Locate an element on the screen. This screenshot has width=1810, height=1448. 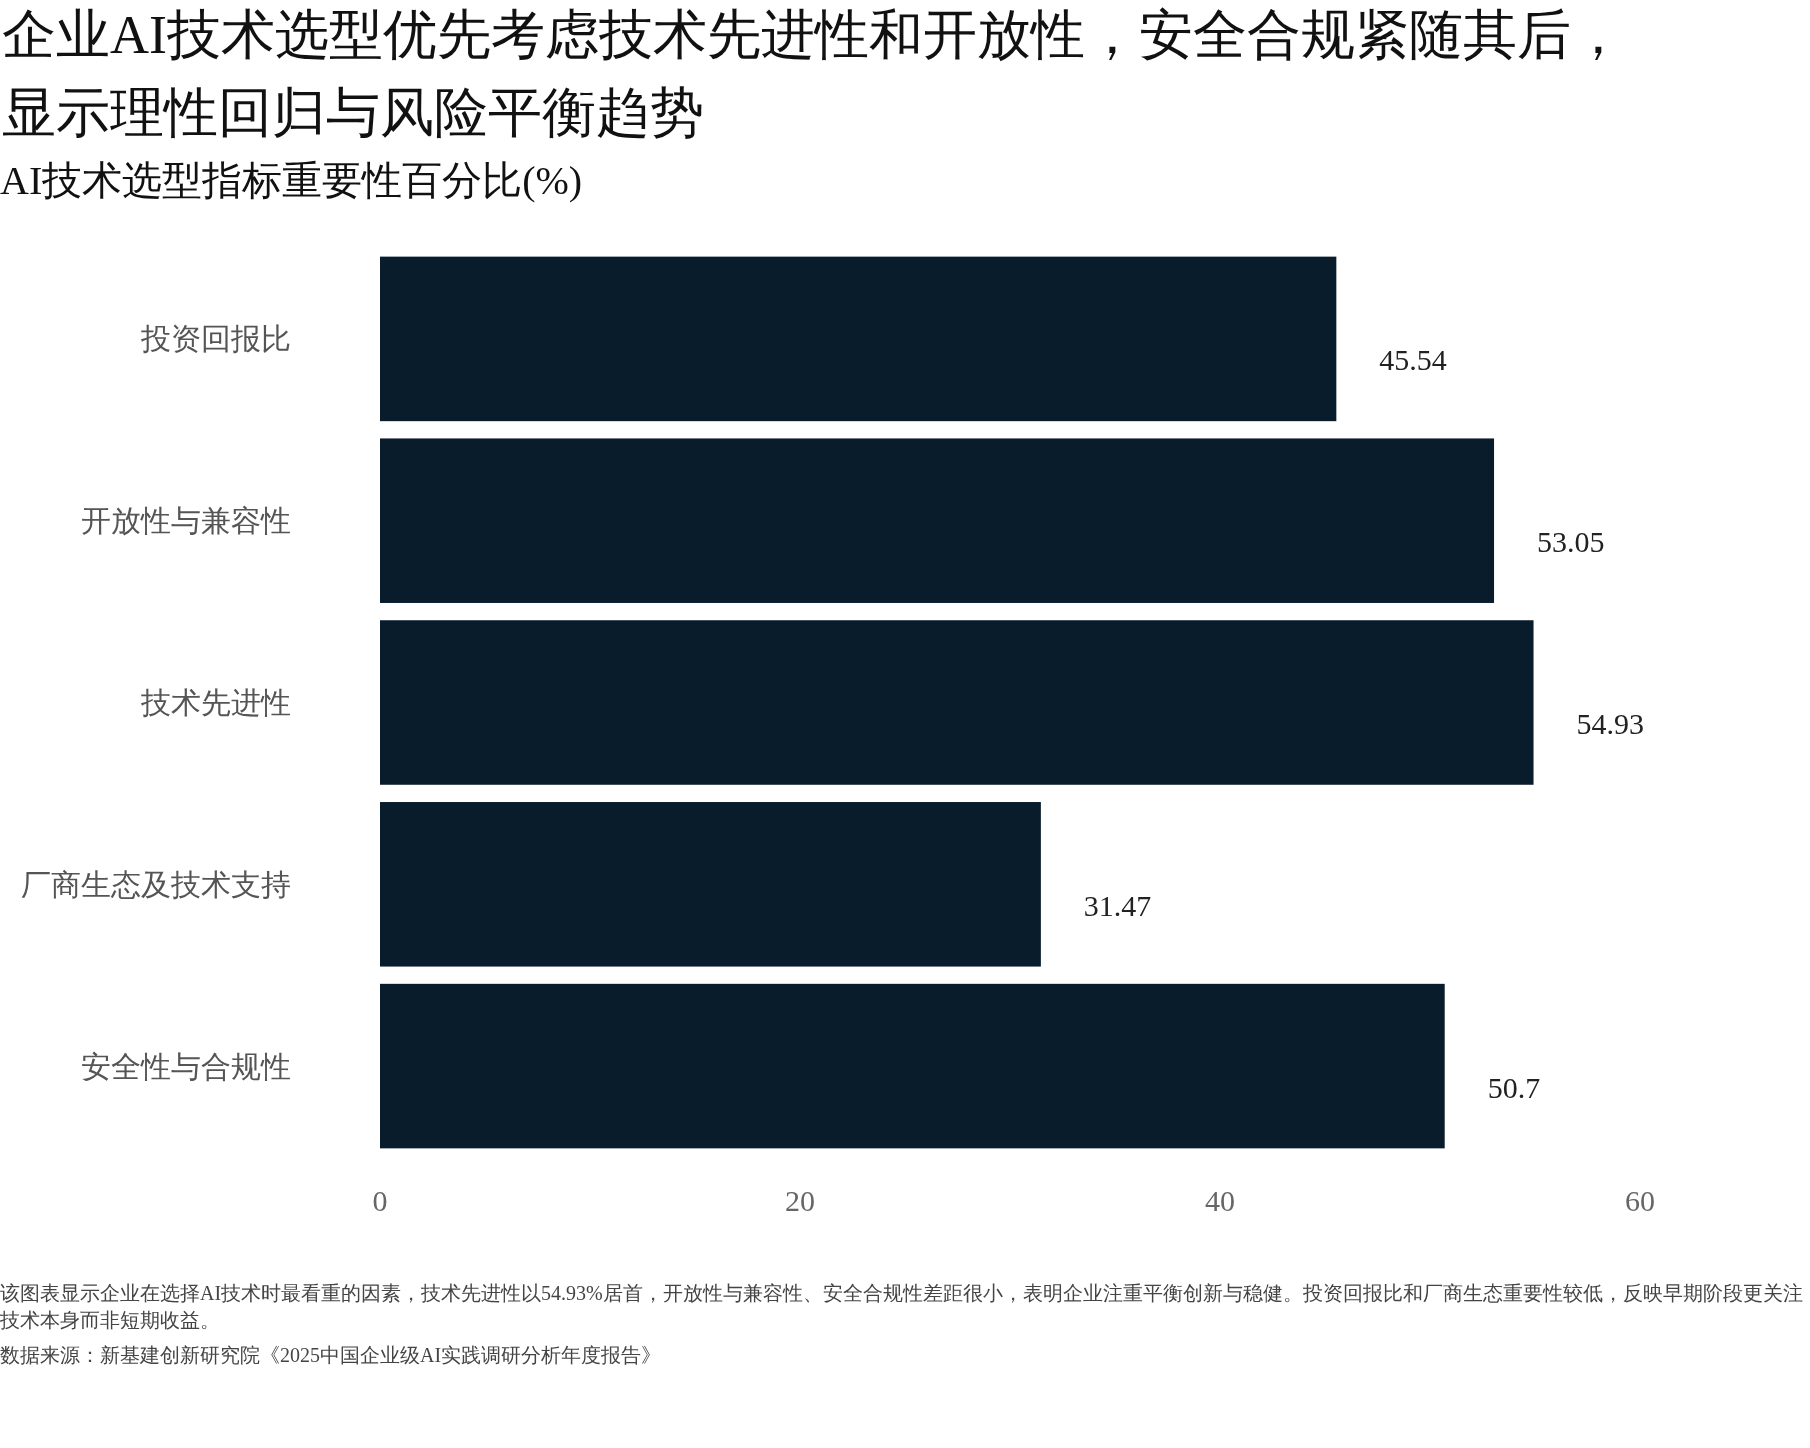
x-tick-label: 0 is located at coordinates (380, 1200).